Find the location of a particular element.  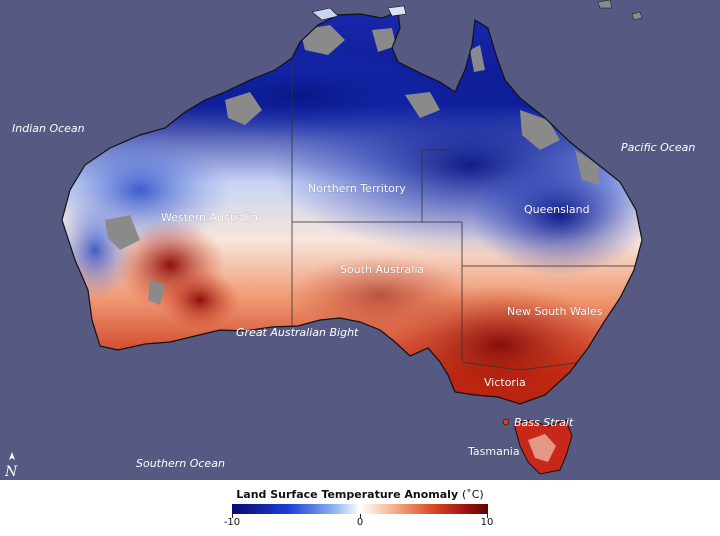

legend-title-text: Land Surface Temperature Anomaly is located at coordinates (347, 494).